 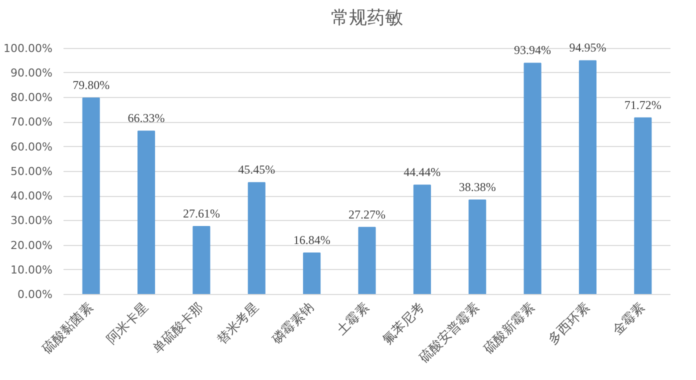 What do you see at coordinates (28, 48) in the screenshot?
I see `y-tick-label: 100.00%` at bounding box center [28, 48].